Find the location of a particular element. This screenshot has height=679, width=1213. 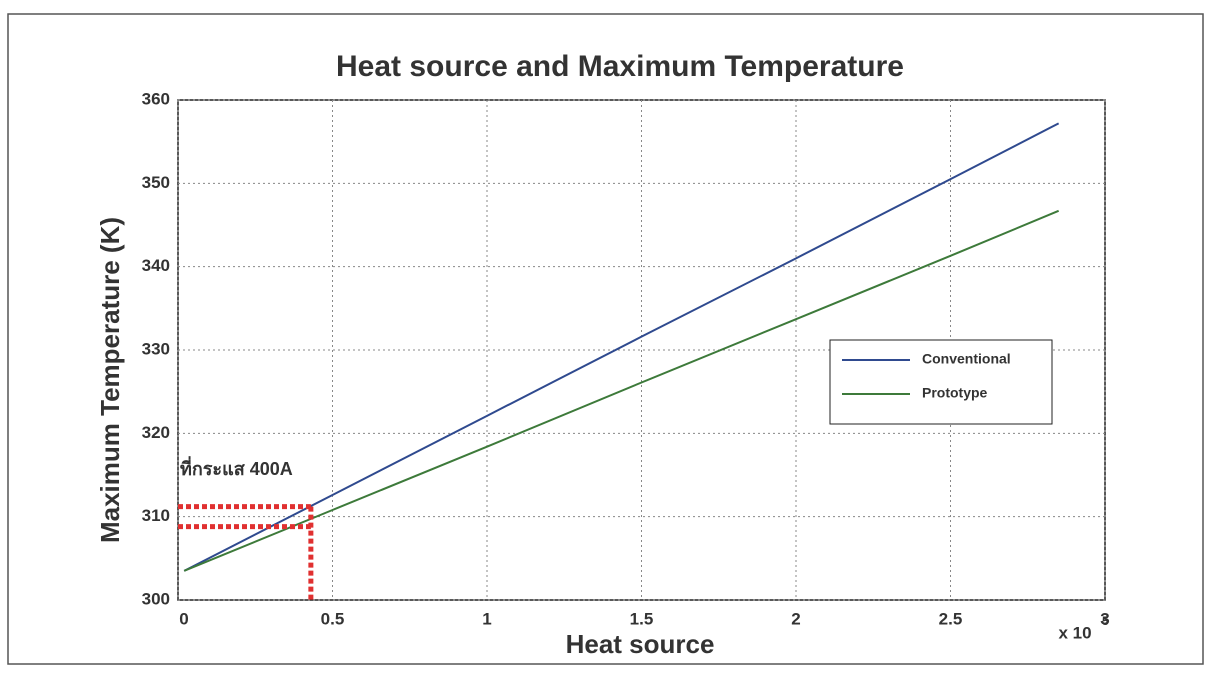

x-axis-label: Heat source is located at coordinates (640, 644).